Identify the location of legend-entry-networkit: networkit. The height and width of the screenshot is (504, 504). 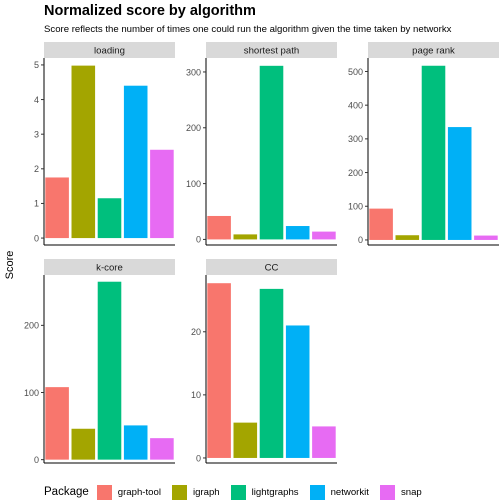
(339, 492).